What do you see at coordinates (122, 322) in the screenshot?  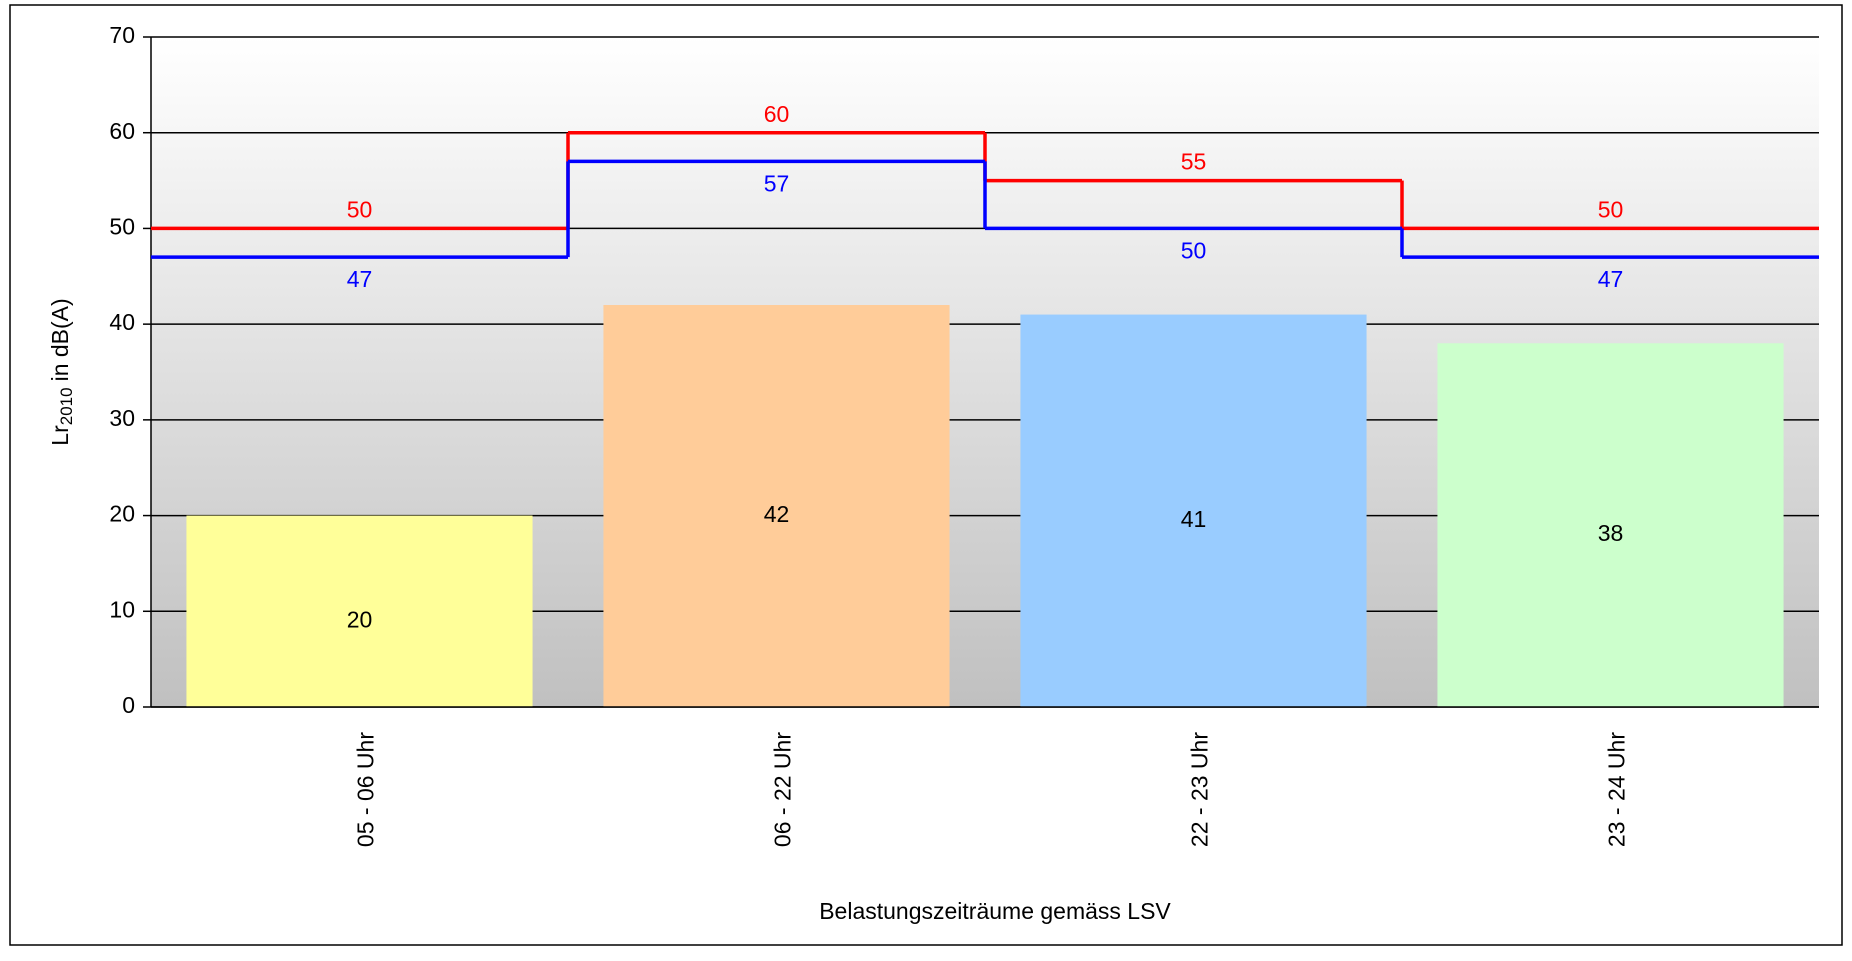 I see `y-tick-label: 40` at bounding box center [122, 322].